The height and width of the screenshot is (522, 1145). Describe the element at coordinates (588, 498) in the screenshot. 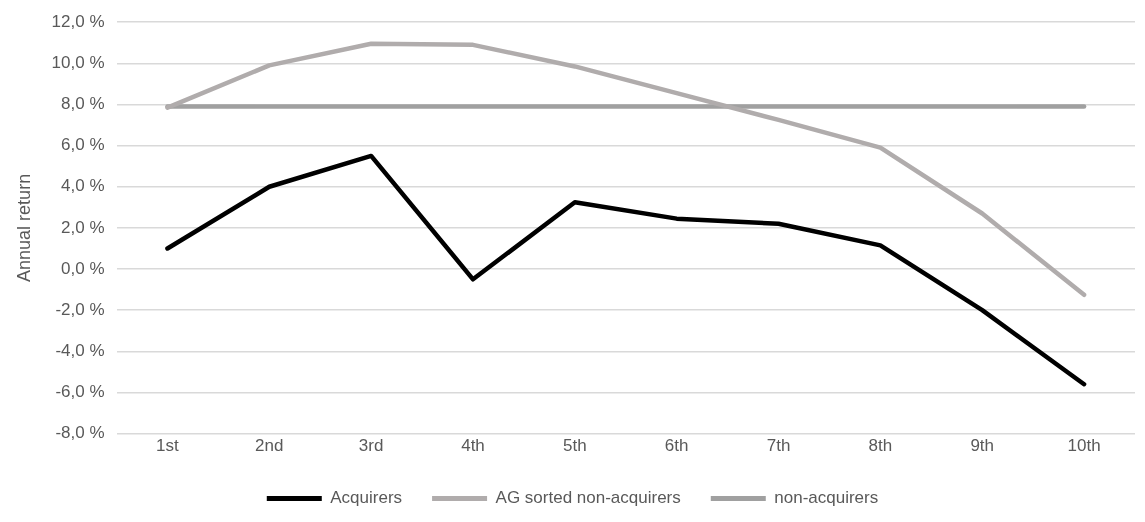

I see `legend-label: AG sorted non-acquirers` at that location.